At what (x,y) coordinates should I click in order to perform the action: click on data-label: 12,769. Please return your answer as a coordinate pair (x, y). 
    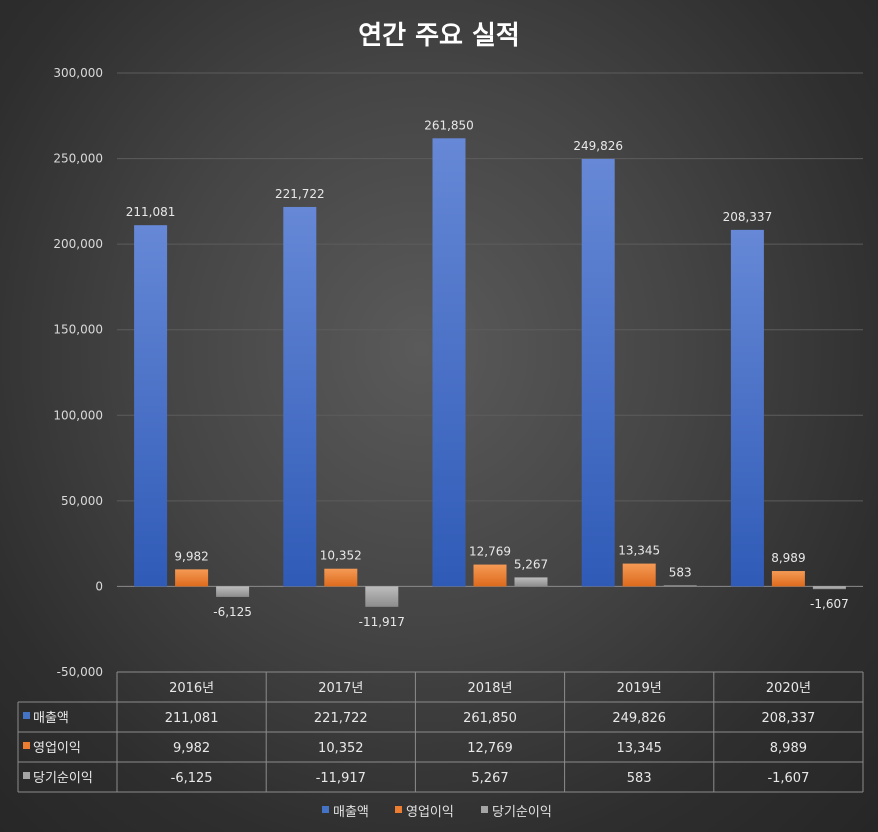
    Looking at the image, I should click on (490, 552).